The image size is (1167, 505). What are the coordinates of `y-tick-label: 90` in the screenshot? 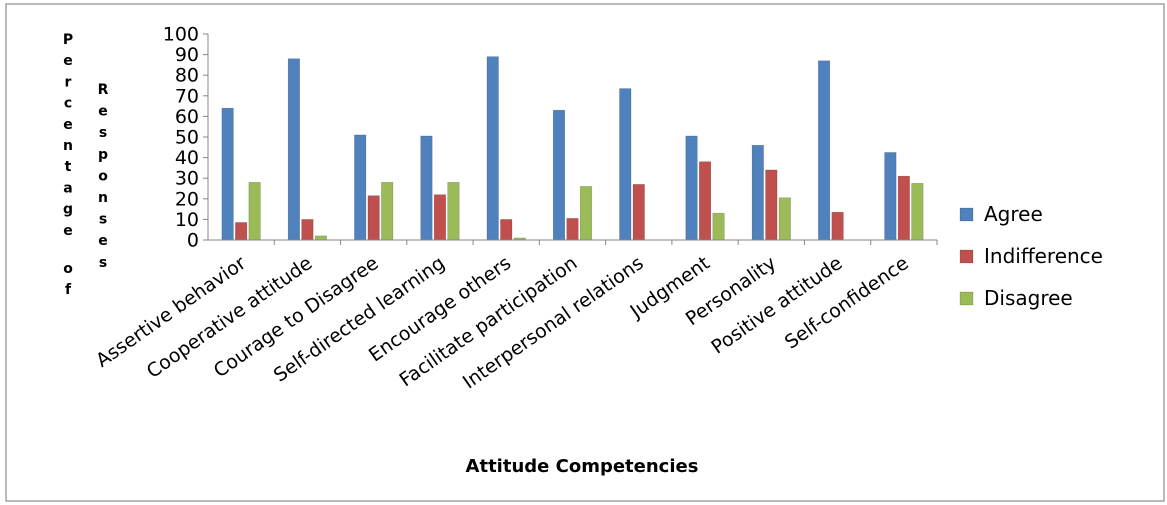 It's located at (187, 55).